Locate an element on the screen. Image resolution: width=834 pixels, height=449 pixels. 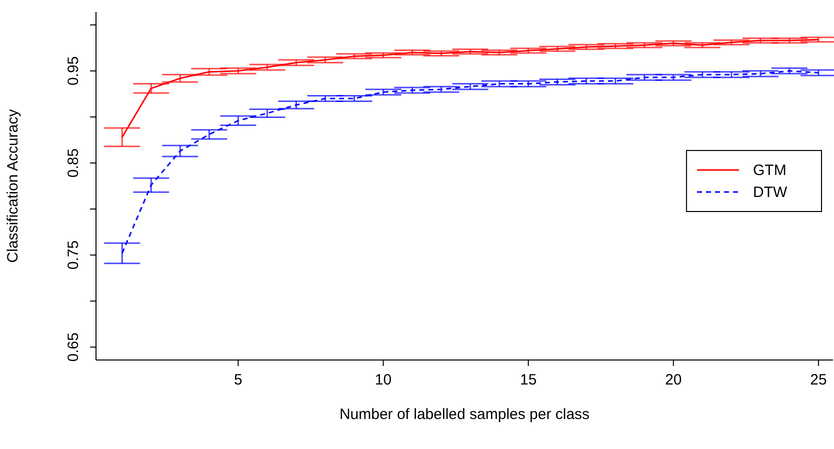
legend-label: GTM is located at coordinates (769, 170).